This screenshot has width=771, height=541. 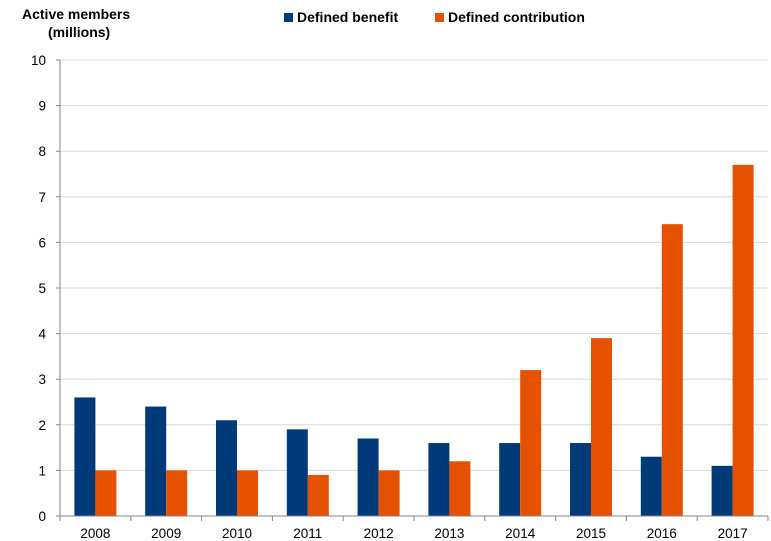 I want to click on y-axis-title-line2: (millions), so click(x=79, y=32).